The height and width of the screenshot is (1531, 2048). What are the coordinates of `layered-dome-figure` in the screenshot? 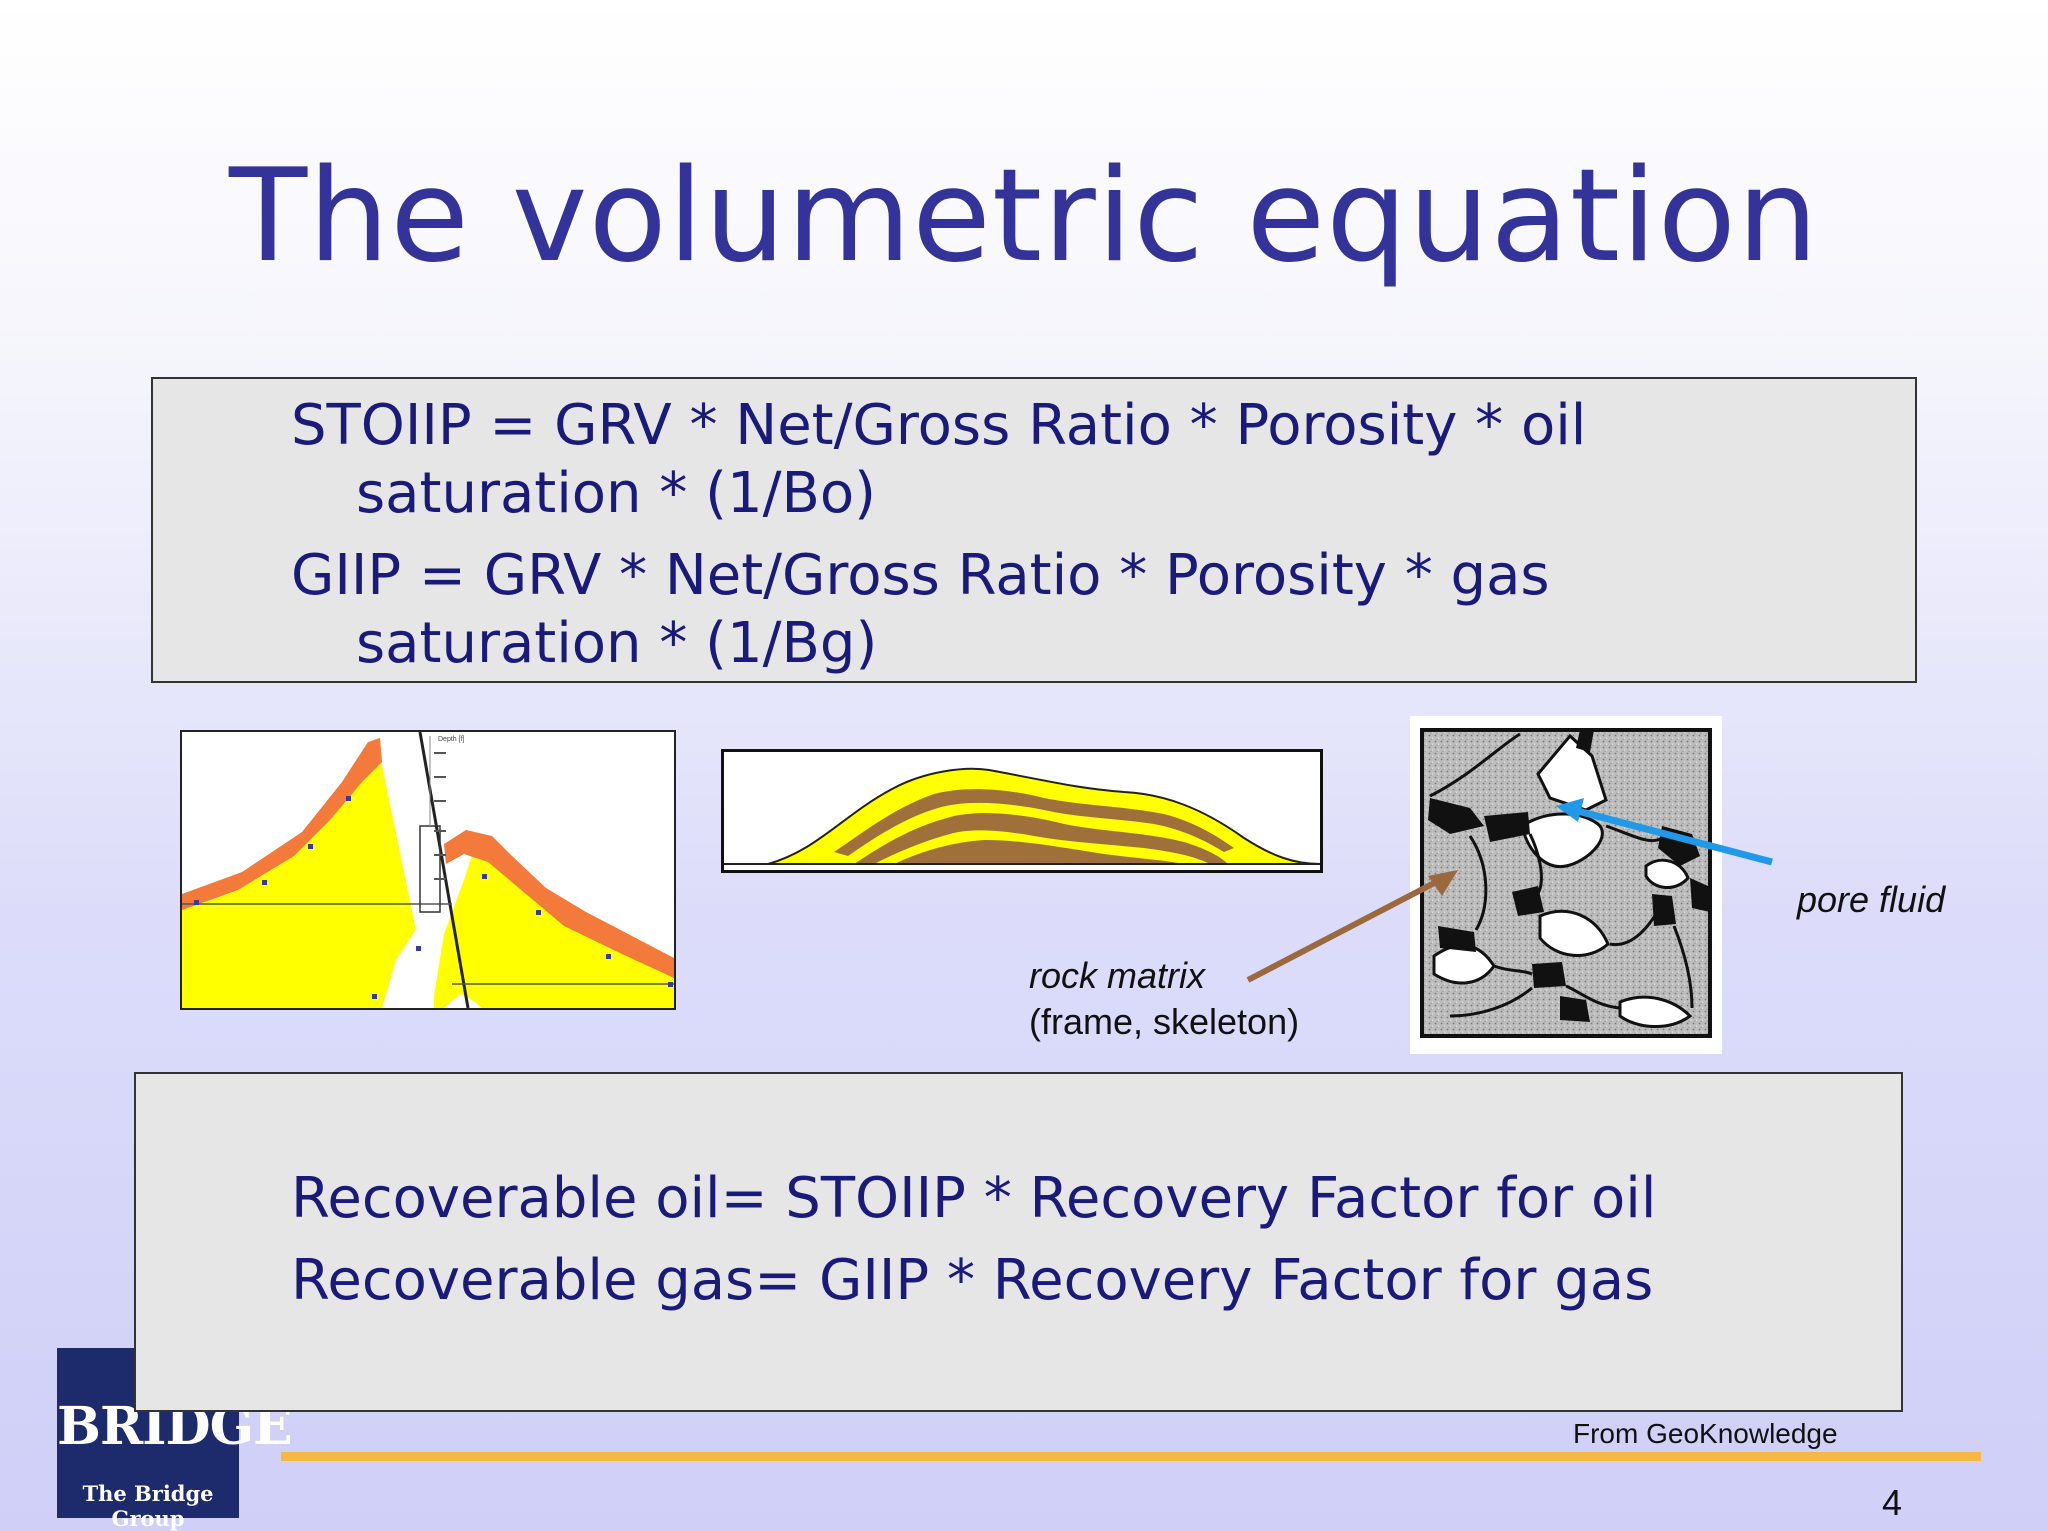 It's located at (1022, 811).